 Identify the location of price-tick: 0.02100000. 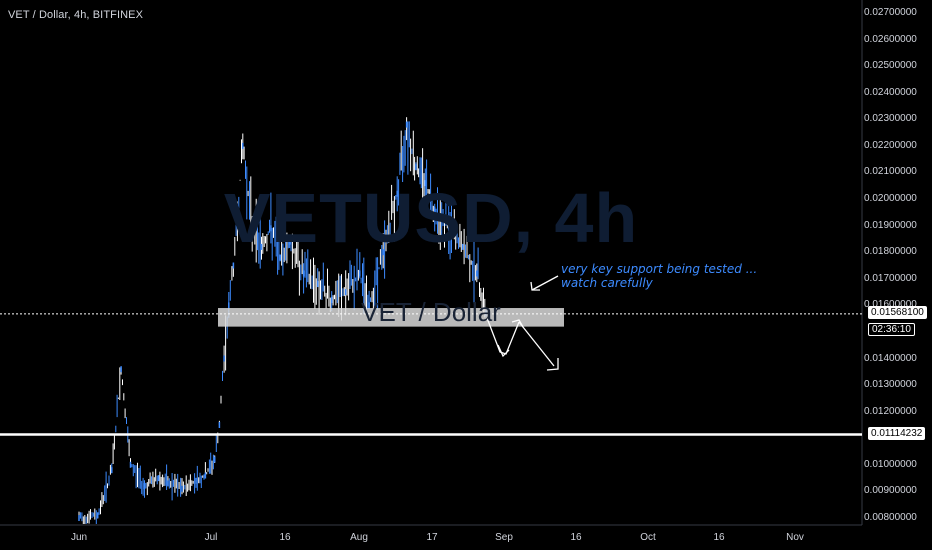
(890, 172).